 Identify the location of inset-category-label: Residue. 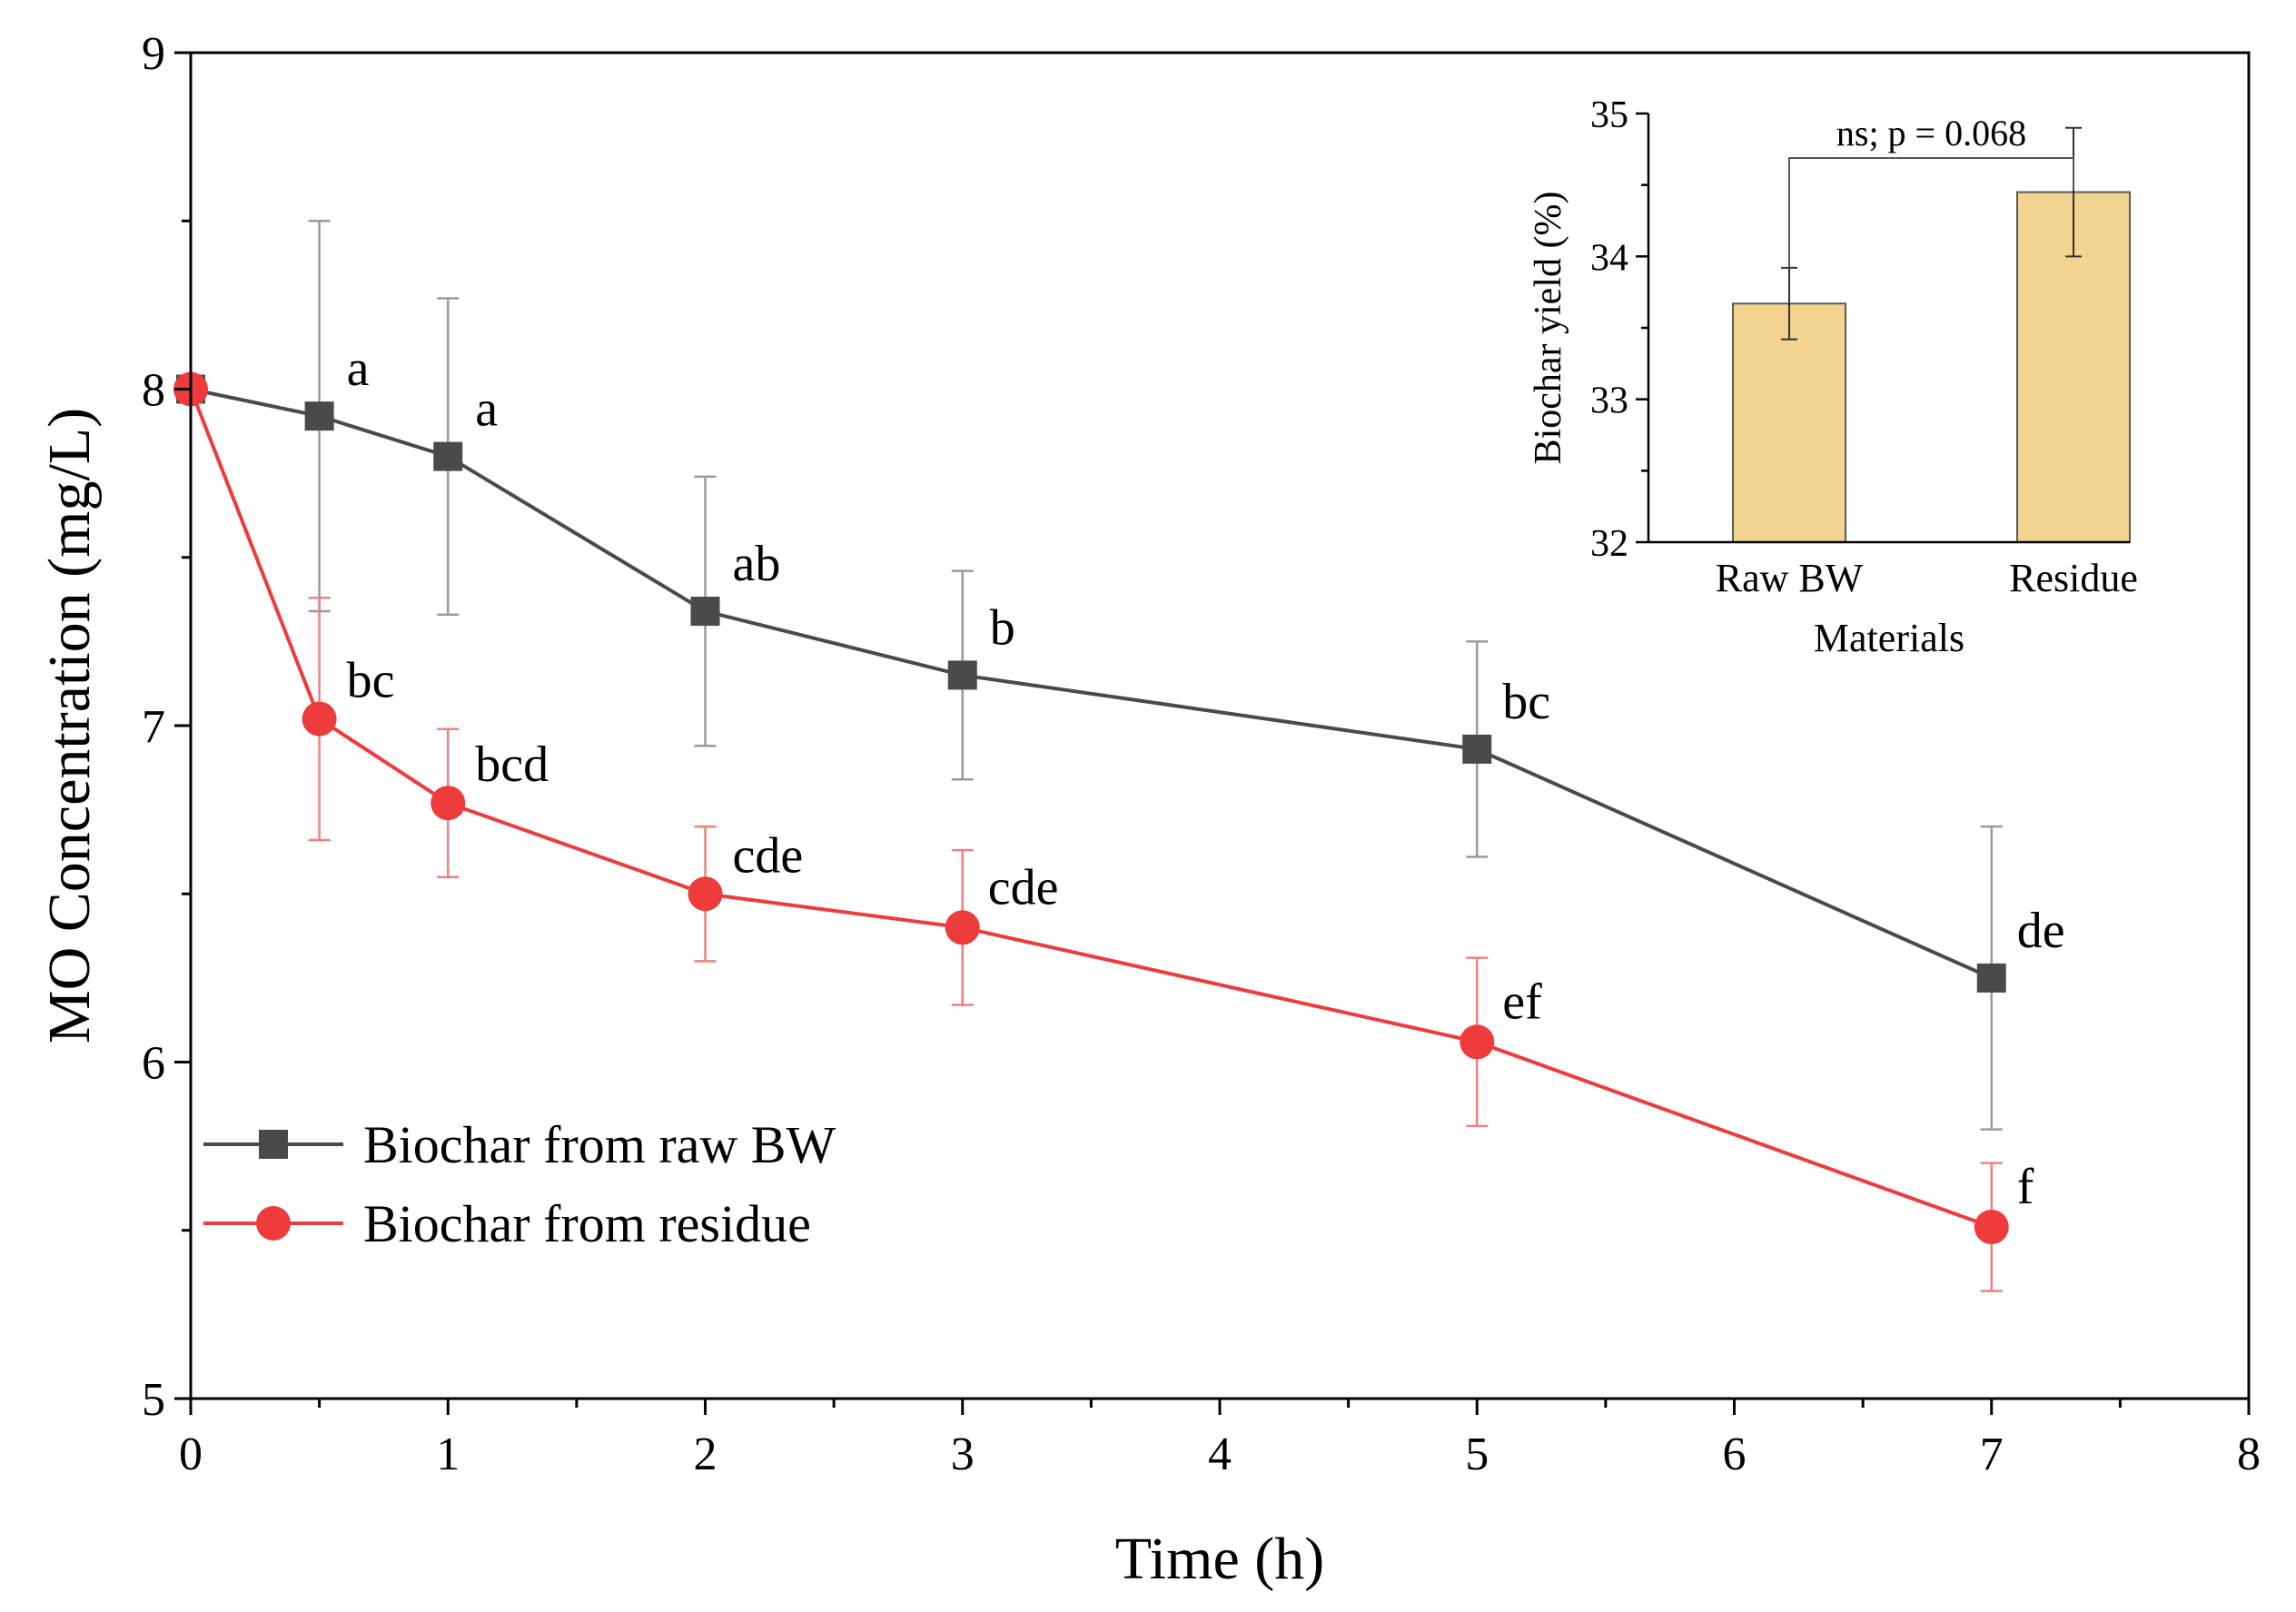
(2073, 578).